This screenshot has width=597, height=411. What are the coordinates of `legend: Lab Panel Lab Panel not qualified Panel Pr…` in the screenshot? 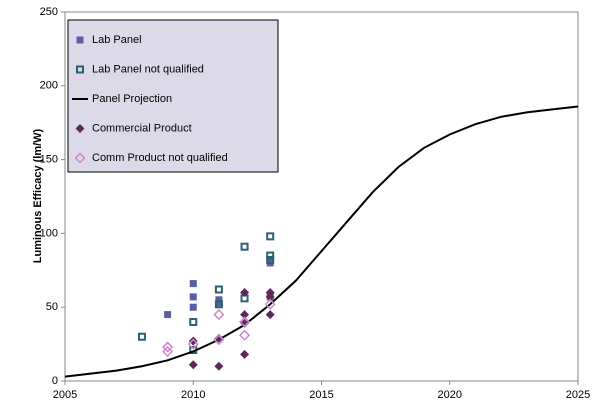 It's located at (173, 96).